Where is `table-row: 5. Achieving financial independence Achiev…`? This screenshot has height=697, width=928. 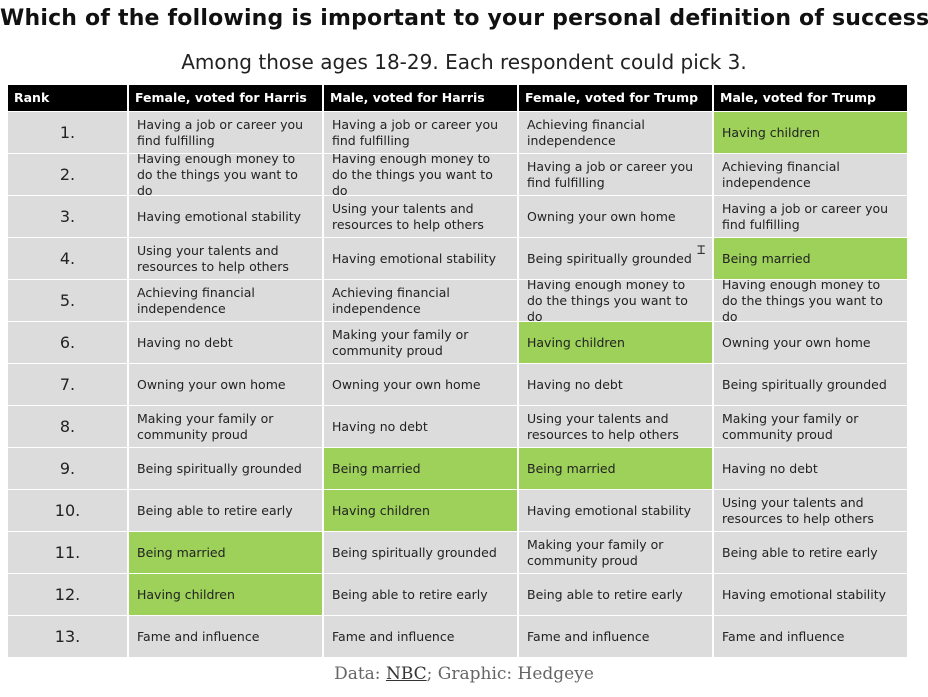 table-row: 5. Achieving financial independence Achiev… is located at coordinates (457, 301).